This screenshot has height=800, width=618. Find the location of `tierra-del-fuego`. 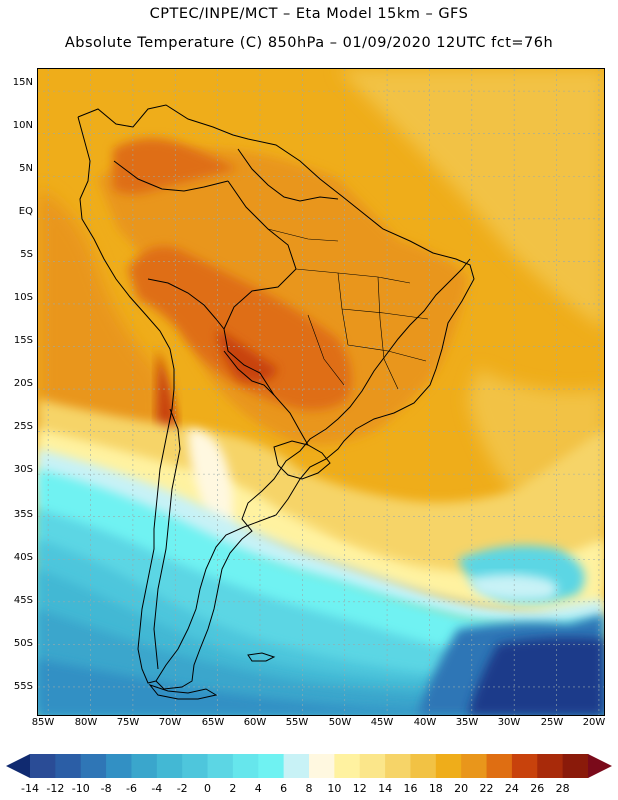

tierra-del-fuego is located at coordinates (183, 691).